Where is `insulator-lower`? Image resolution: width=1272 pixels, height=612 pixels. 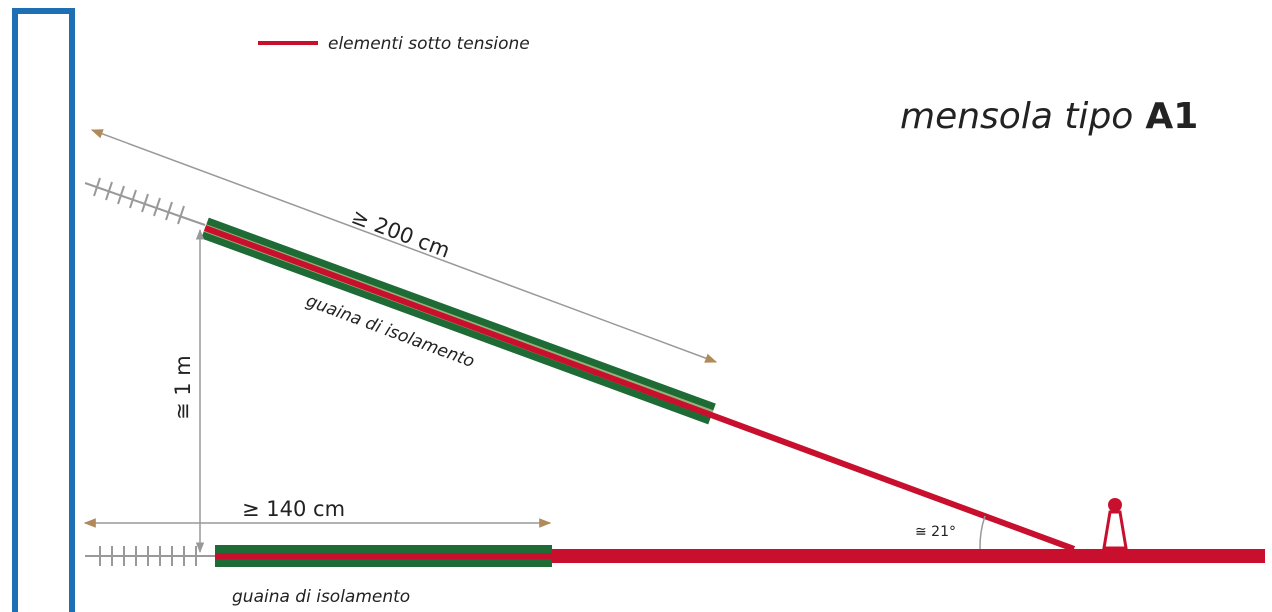
insulator-lower is located at coordinates (150, 556).